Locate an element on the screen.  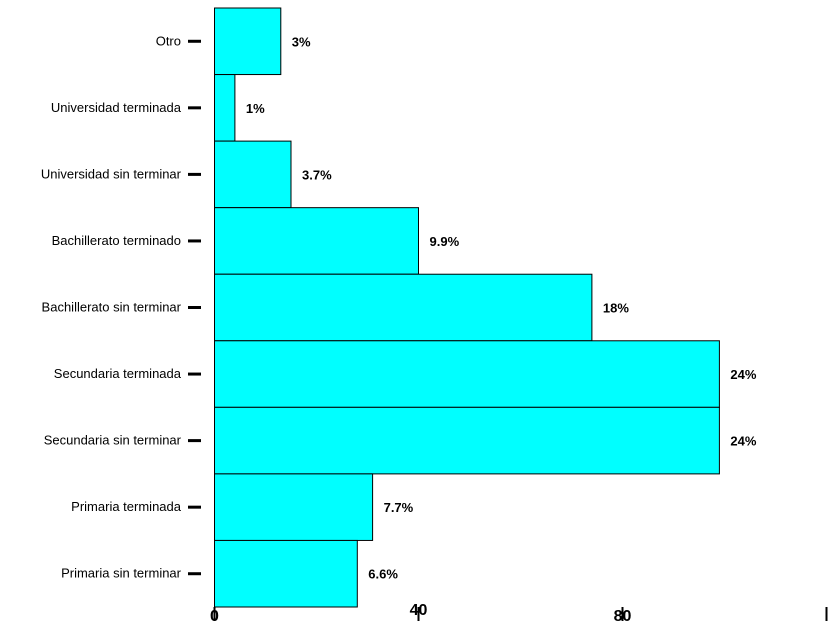
data-label: 7.7% is located at coordinates (399, 507).